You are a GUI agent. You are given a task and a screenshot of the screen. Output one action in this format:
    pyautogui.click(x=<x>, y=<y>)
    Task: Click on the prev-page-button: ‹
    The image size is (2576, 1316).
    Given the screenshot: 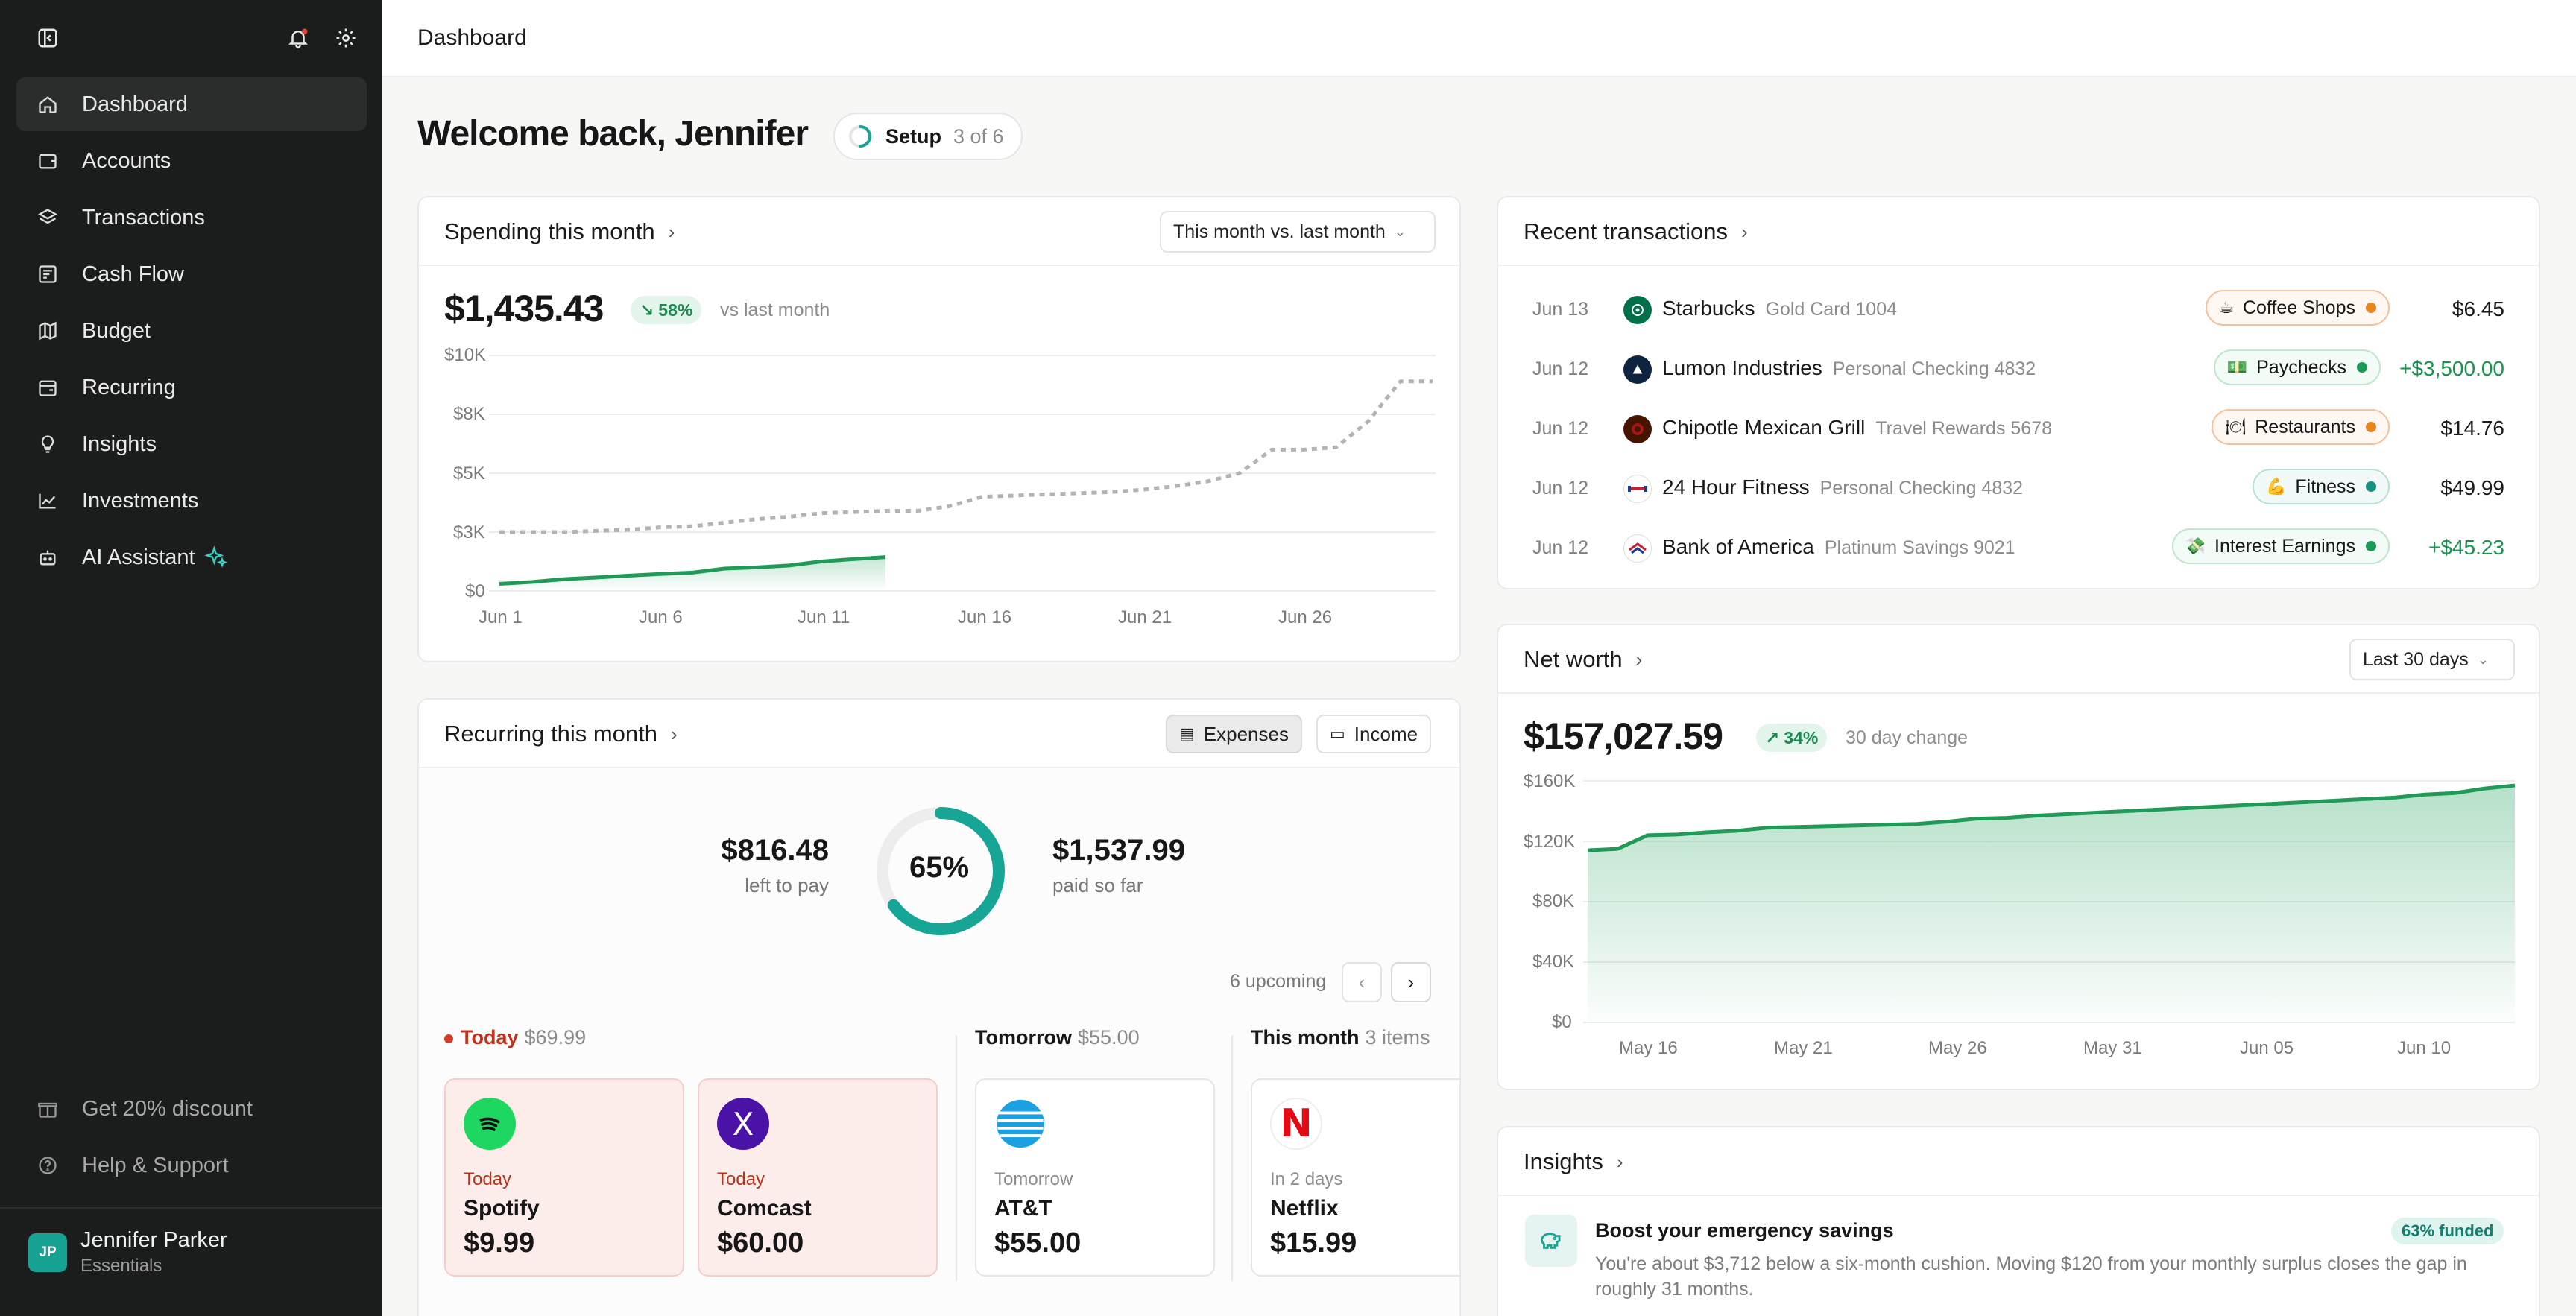 What is the action you would take?
    pyautogui.click(x=1362, y=982)
    